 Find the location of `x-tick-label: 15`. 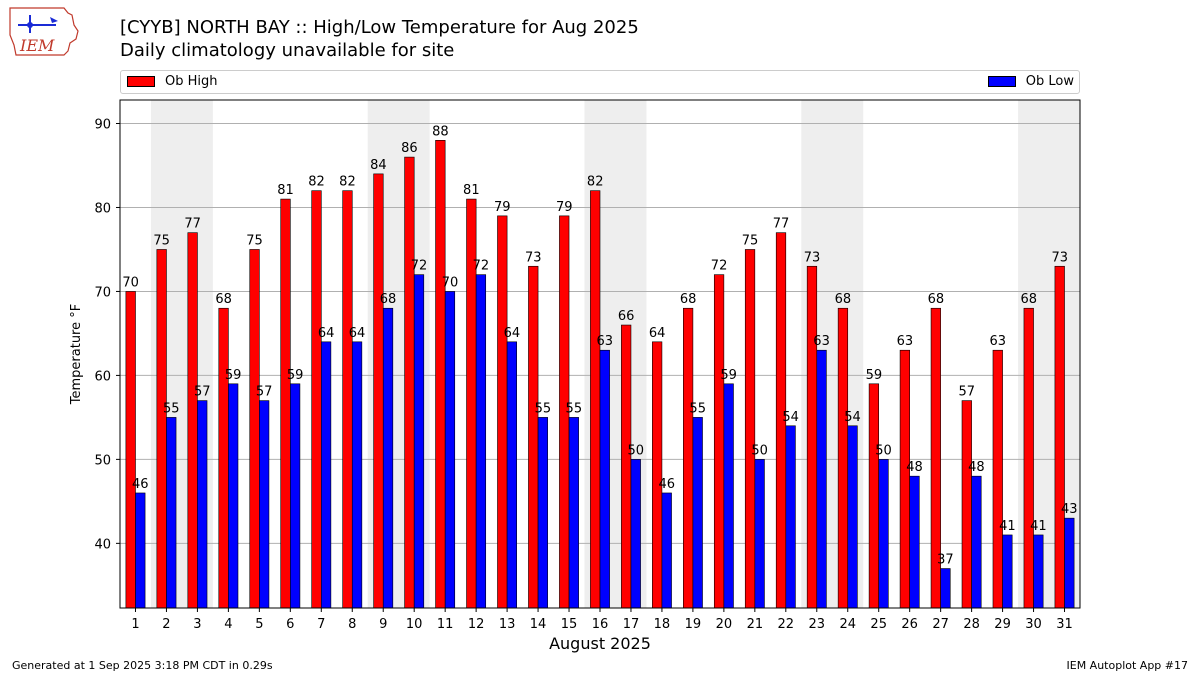

x-tick-label: 15 is located at coordinates (569, 624).